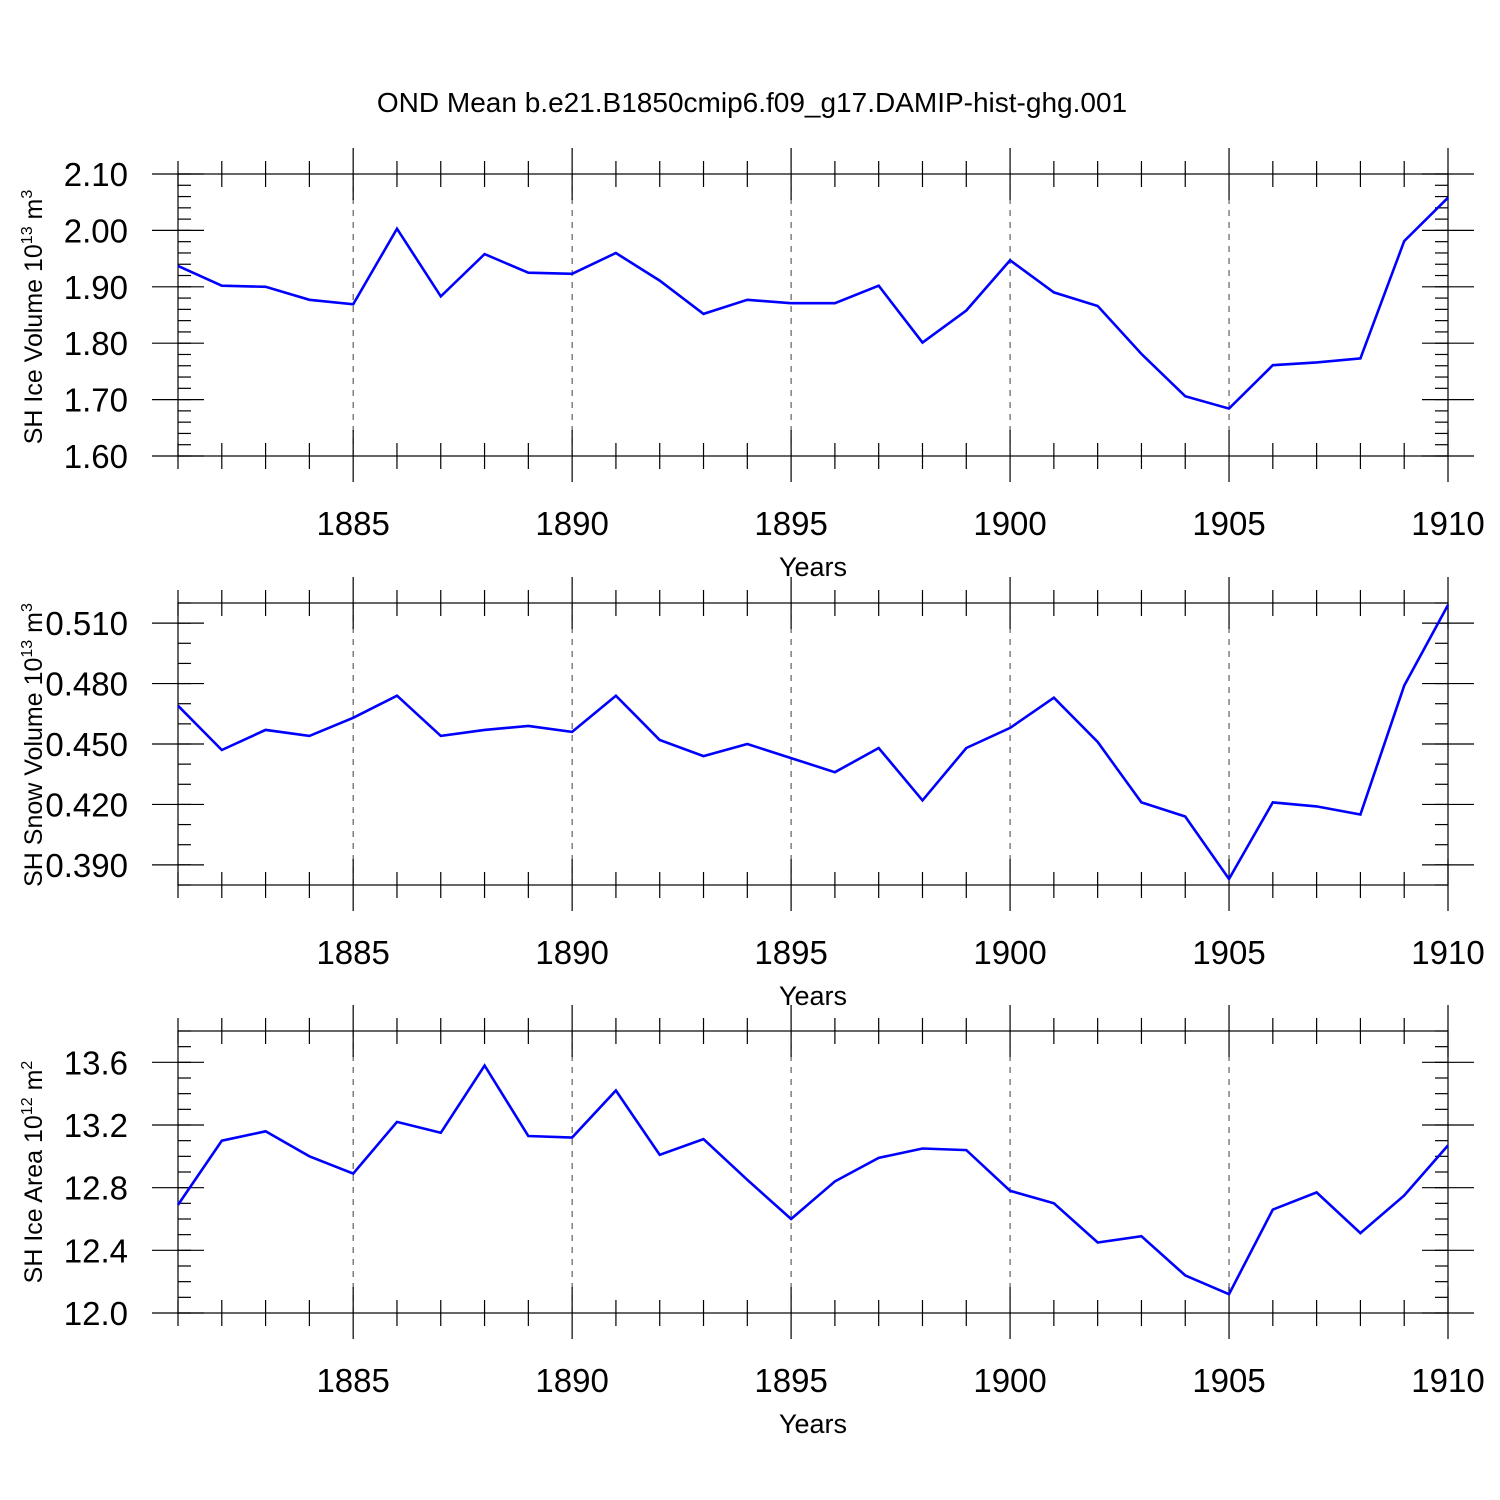 The width and height of the screenshot is (1500, 1500). What do you see at coordinates (34, 1199) in the screenshot?
I see `y-axis-title-part: SH Ice Area 10` at bounding box center [34, 1199].